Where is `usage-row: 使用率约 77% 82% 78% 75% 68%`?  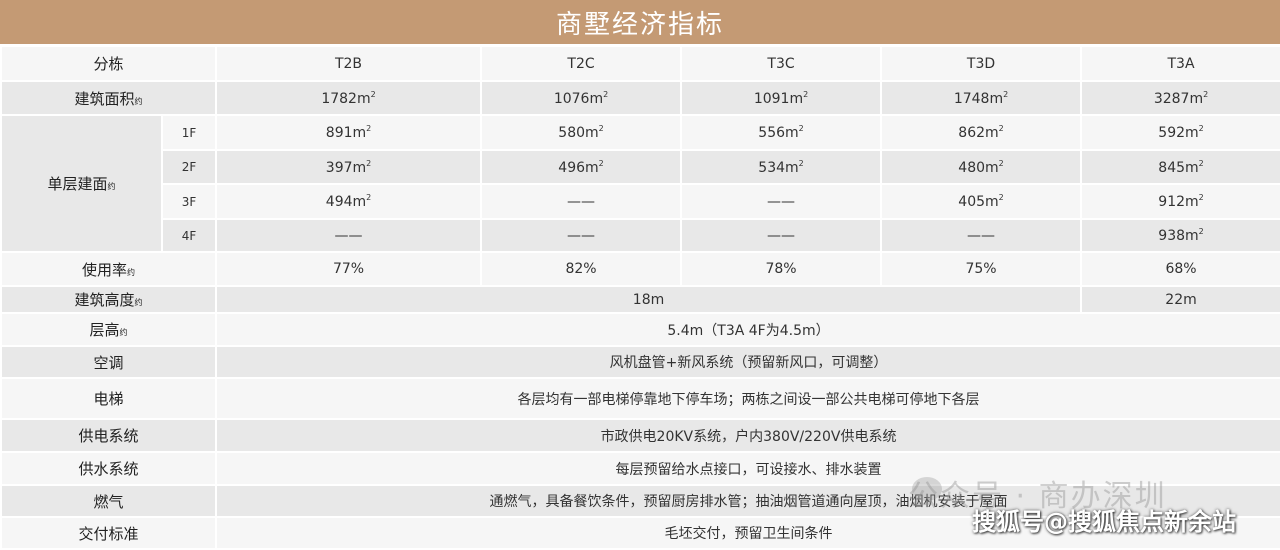
usage-row: 使用率约 77% 82% 78% 75% 68% is located at coordinates (640, 269).